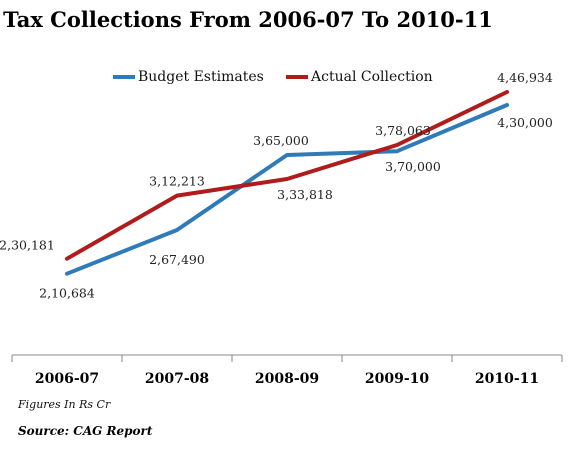 The width and height of the screenshot is (580, 454). I want to click on data-label: 3,65,000, so click(281, 140).